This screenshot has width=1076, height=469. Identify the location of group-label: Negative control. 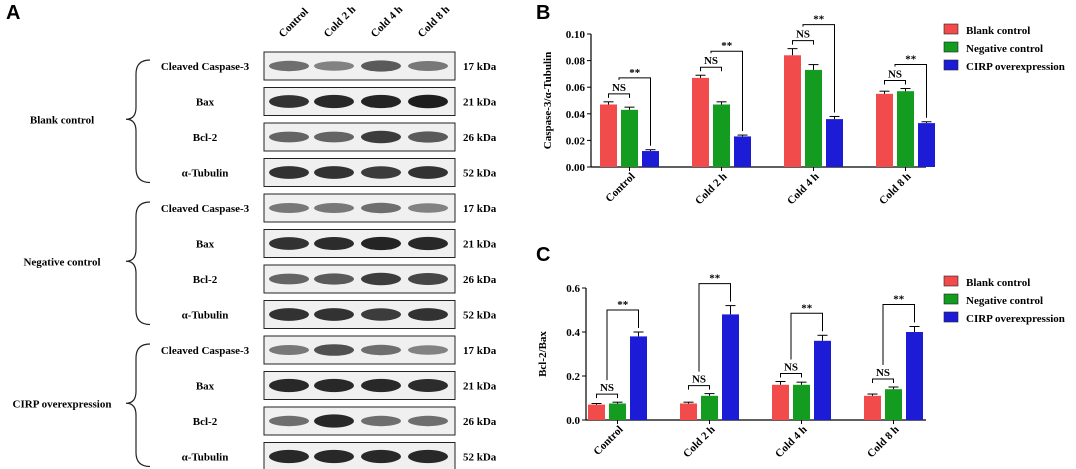
(61, 262).